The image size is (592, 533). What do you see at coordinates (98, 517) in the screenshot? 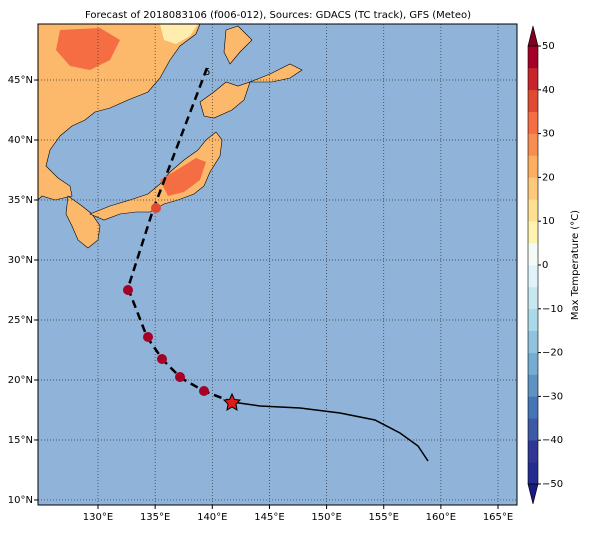
I see `x-tick-label: 130°E` at bounding box center [98, 517].